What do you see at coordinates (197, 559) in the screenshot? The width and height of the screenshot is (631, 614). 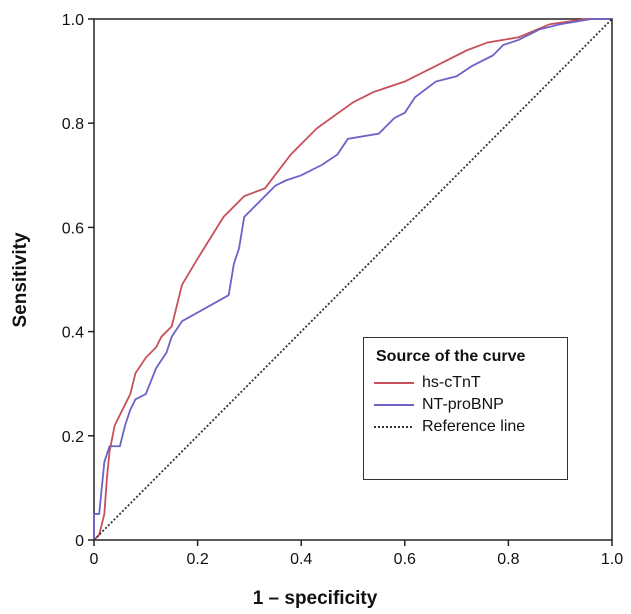 I see `x-tick-label: 0.2` at bounding box center [197, 559].